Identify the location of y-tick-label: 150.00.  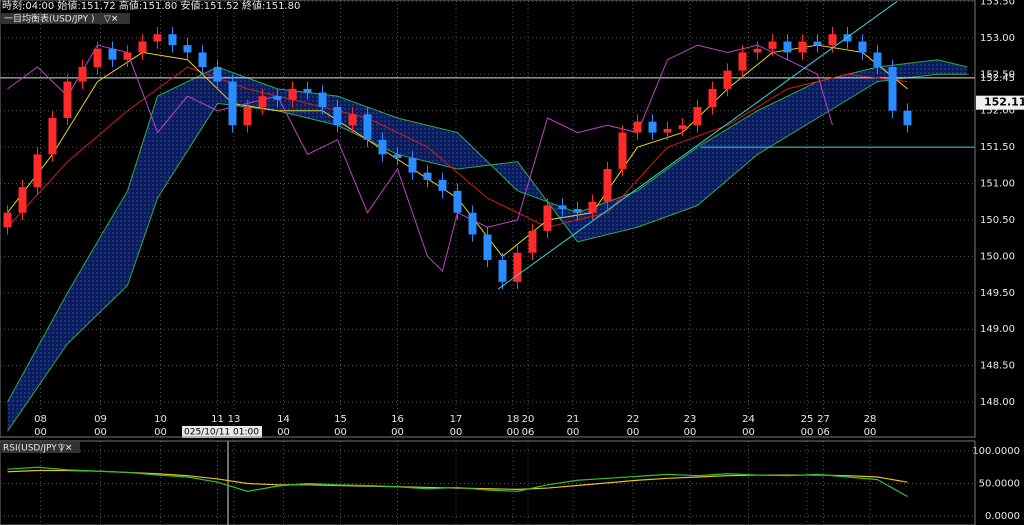
(997, 256).